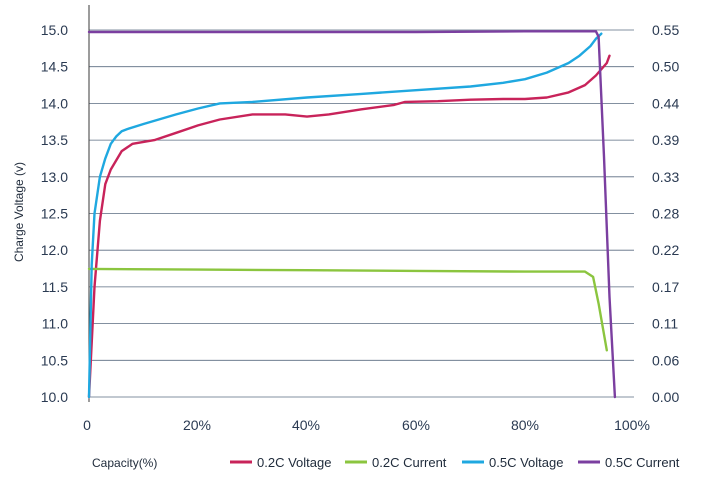  I want to click on y2-tick-label: 0.44, so click(665, 103).